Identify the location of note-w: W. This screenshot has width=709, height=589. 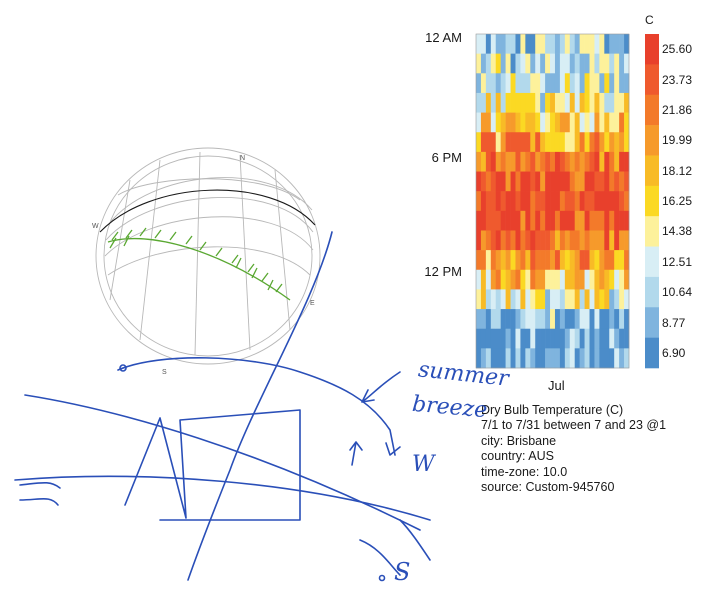
(423, 464).